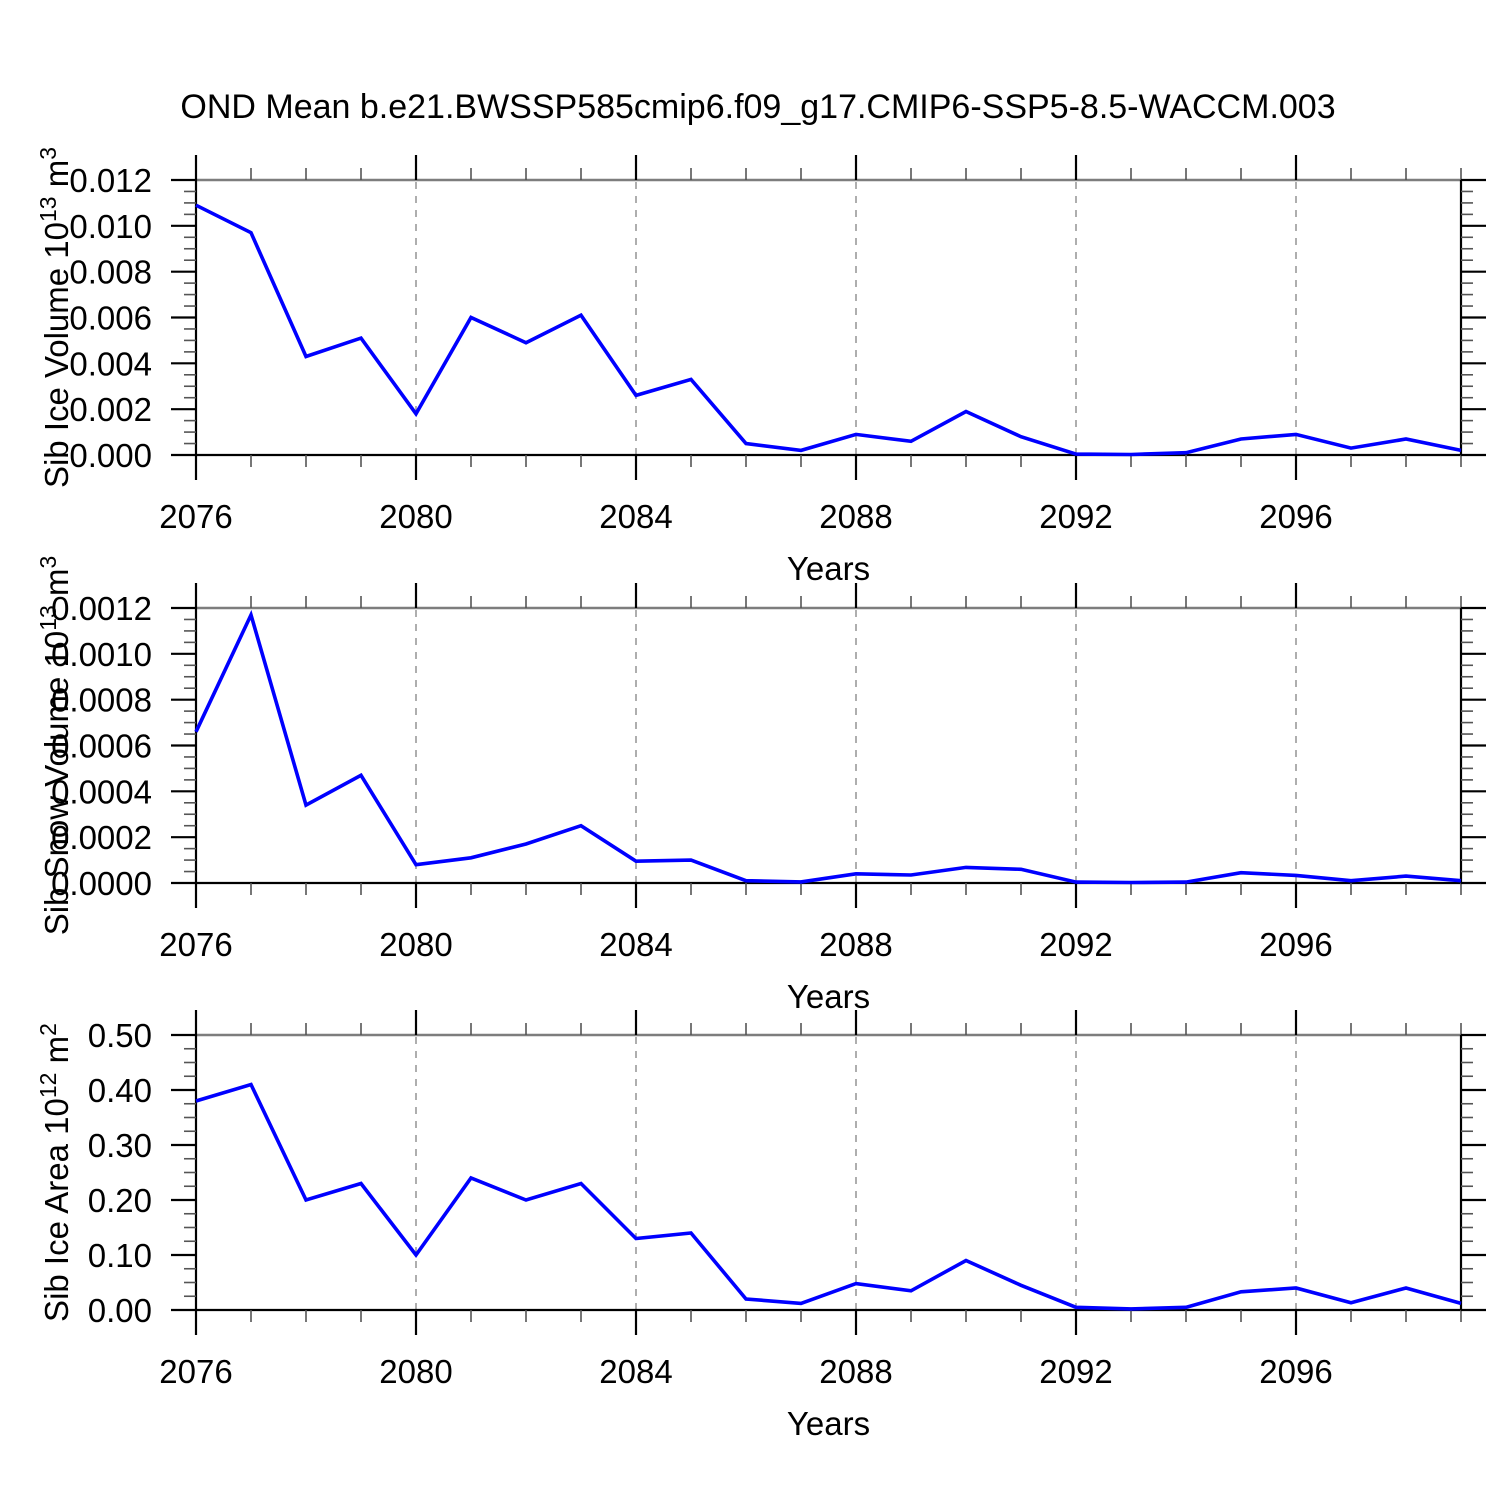 The image size is (1500, 1500). I want to click on y-tick-labels: 0.00 0.10 0.20 0.30 0.40 0.50, so click(120, 1173).